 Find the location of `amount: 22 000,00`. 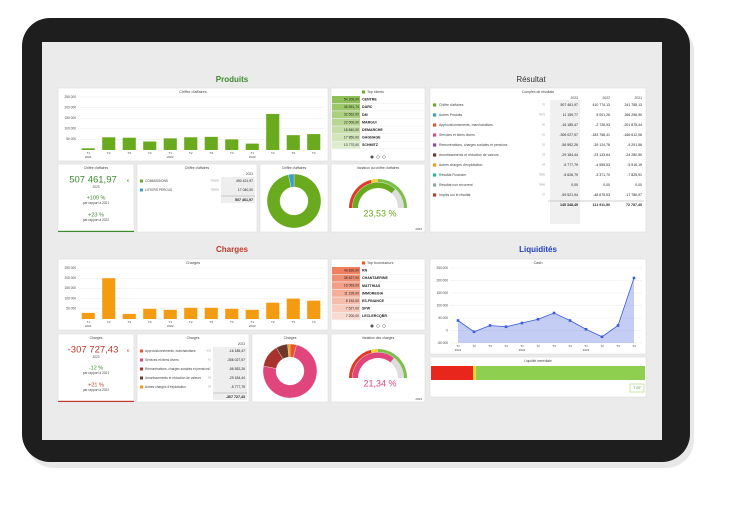

amount: 22 000,00 is located at coordinates (351, 122).